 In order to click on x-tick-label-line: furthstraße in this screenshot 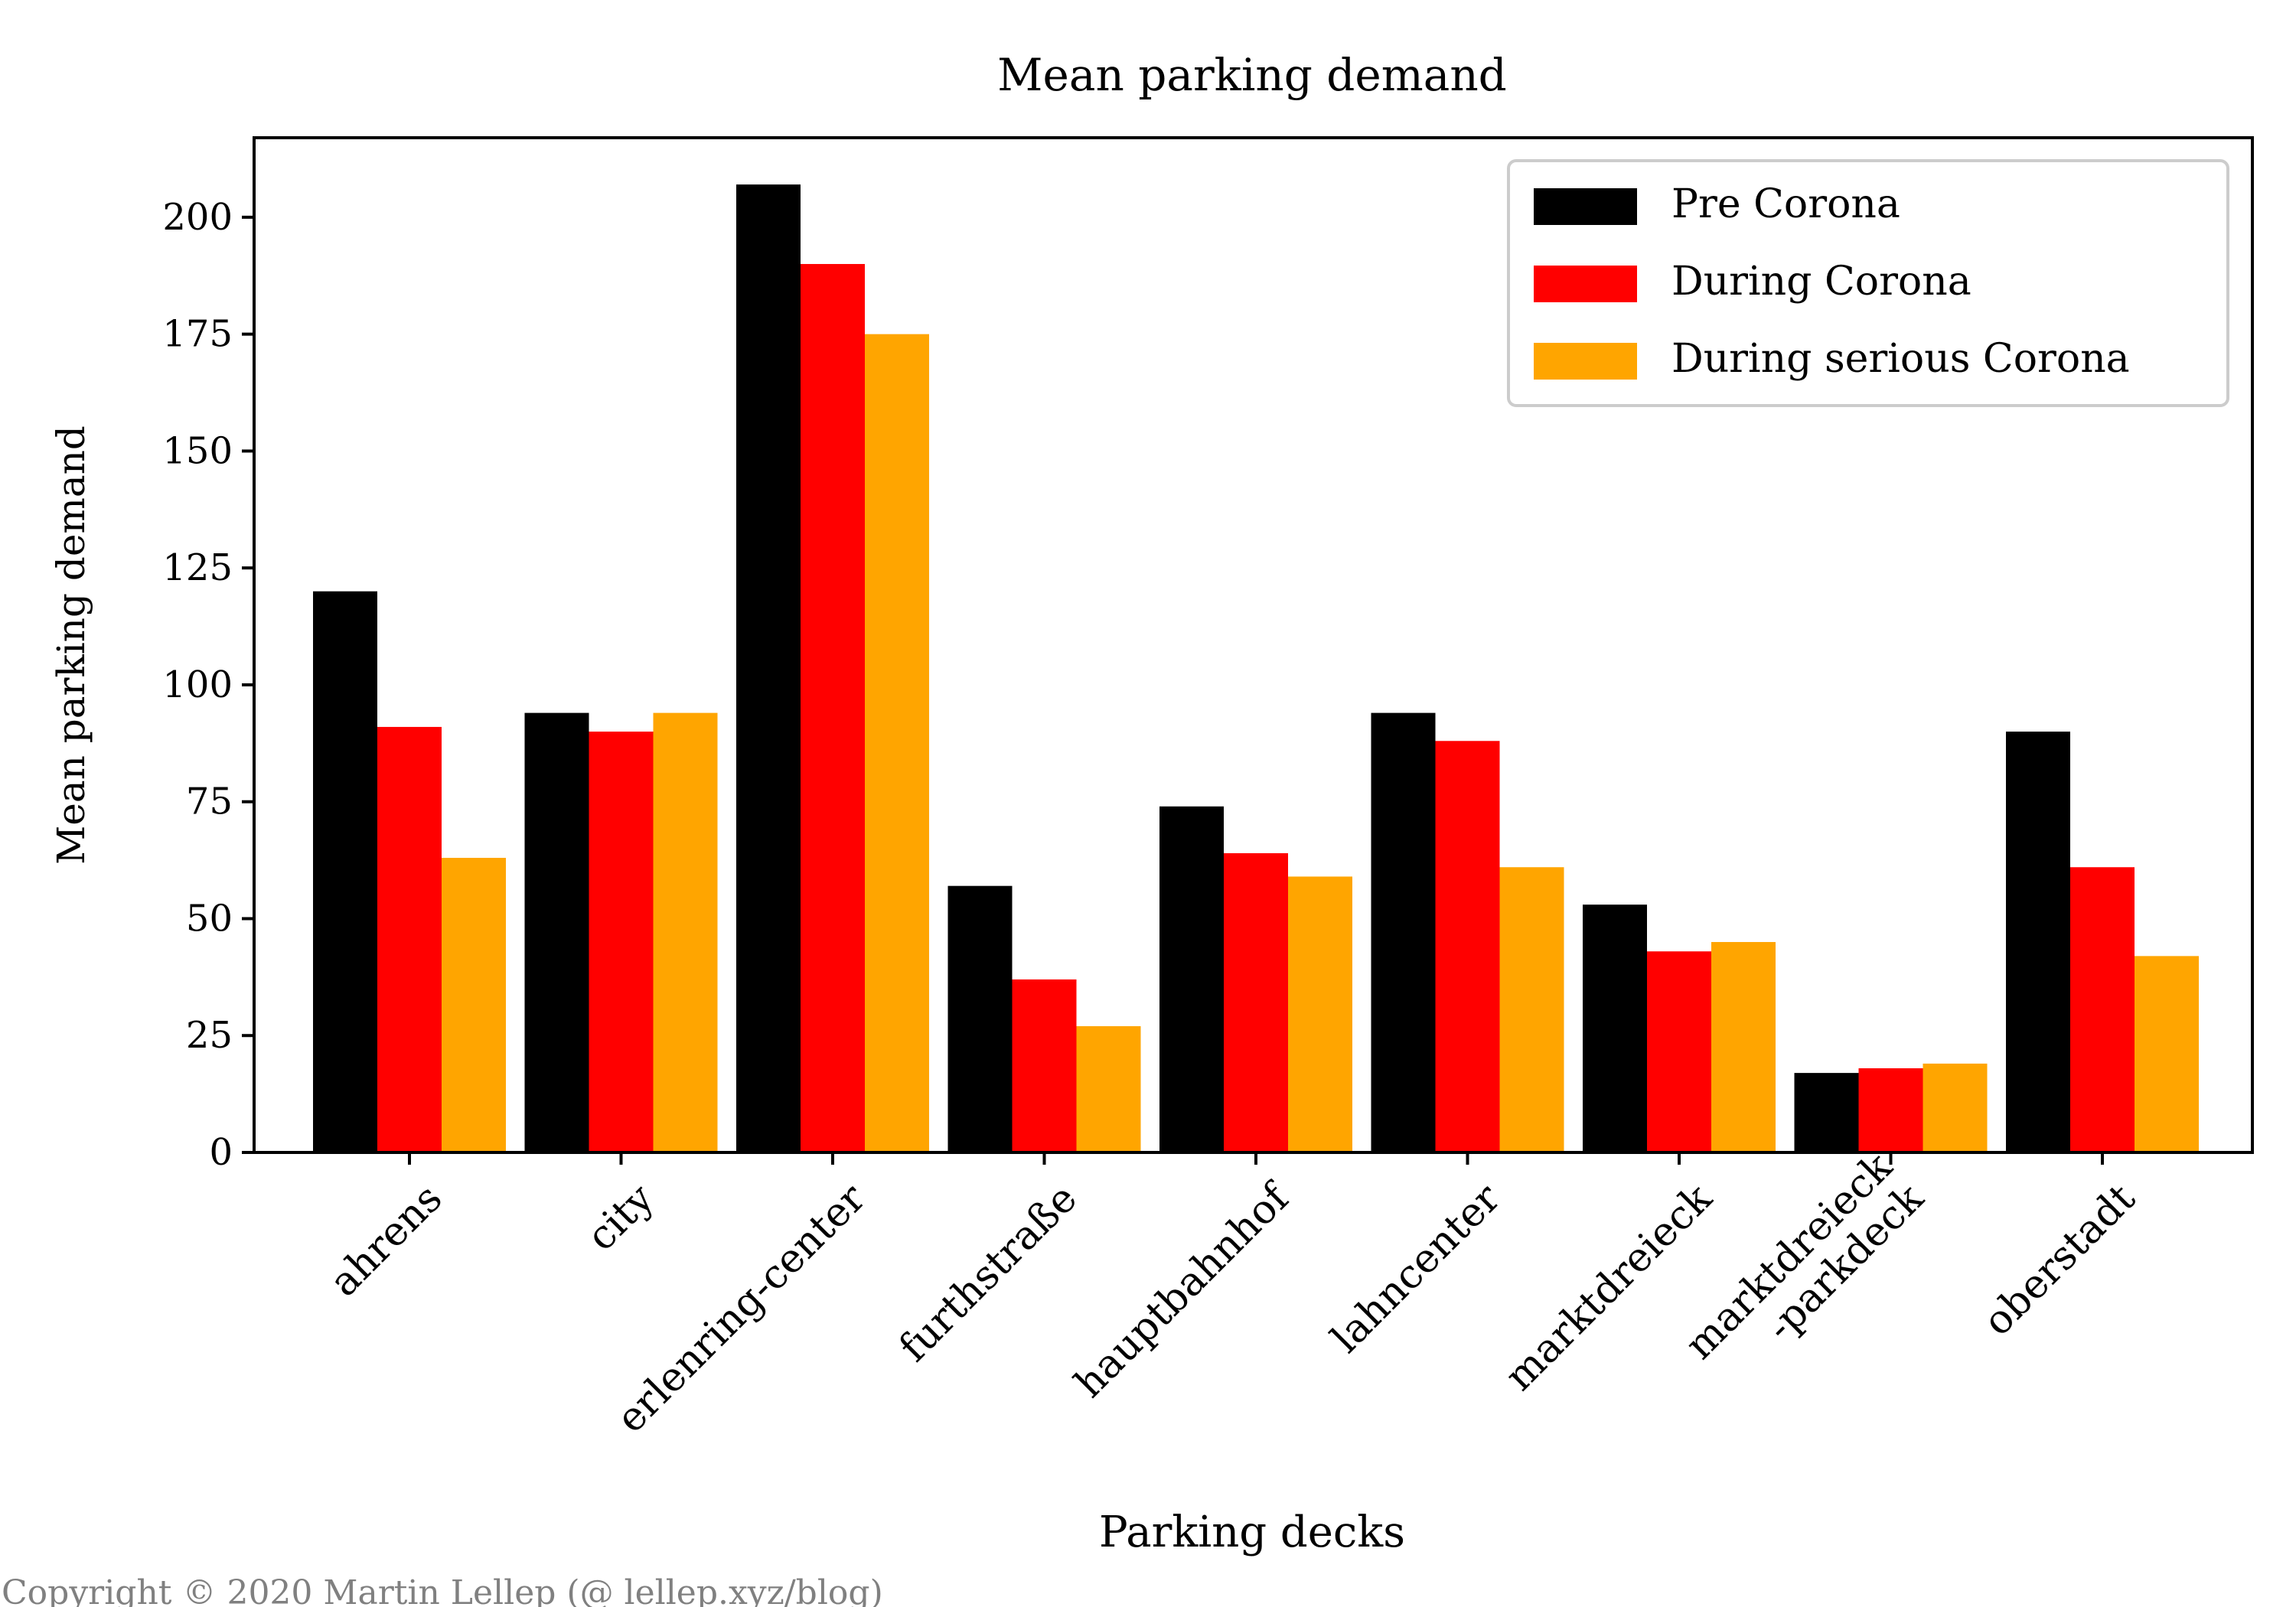, I will do `click(988, 1273)`.